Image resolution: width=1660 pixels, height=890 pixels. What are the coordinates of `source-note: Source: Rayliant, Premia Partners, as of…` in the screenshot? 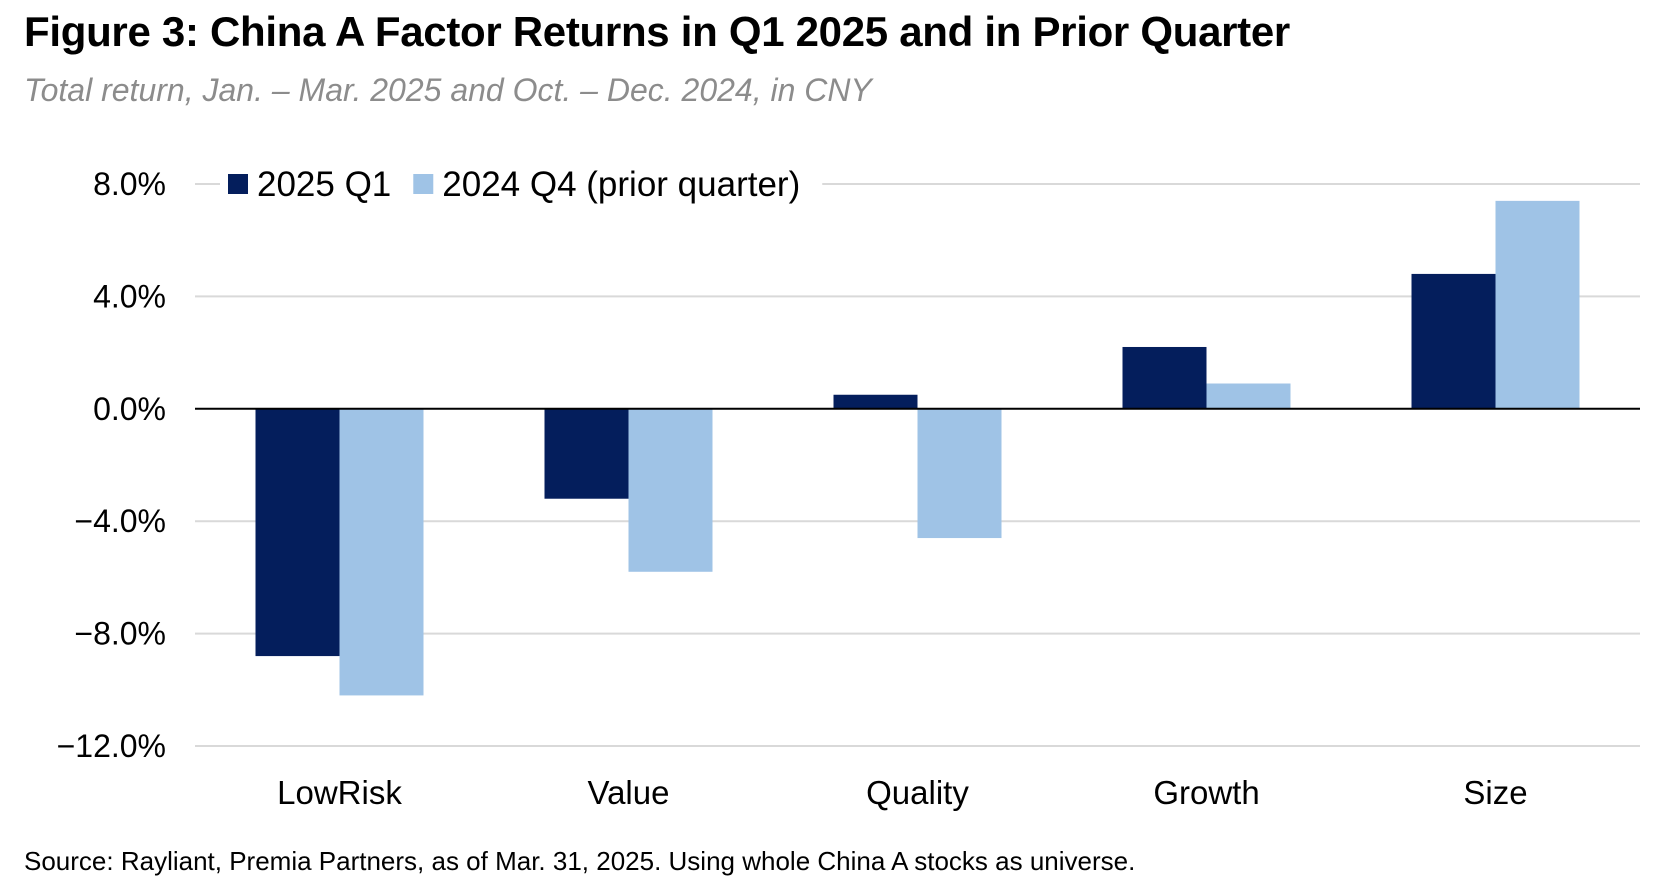 It's located at (580, 861).